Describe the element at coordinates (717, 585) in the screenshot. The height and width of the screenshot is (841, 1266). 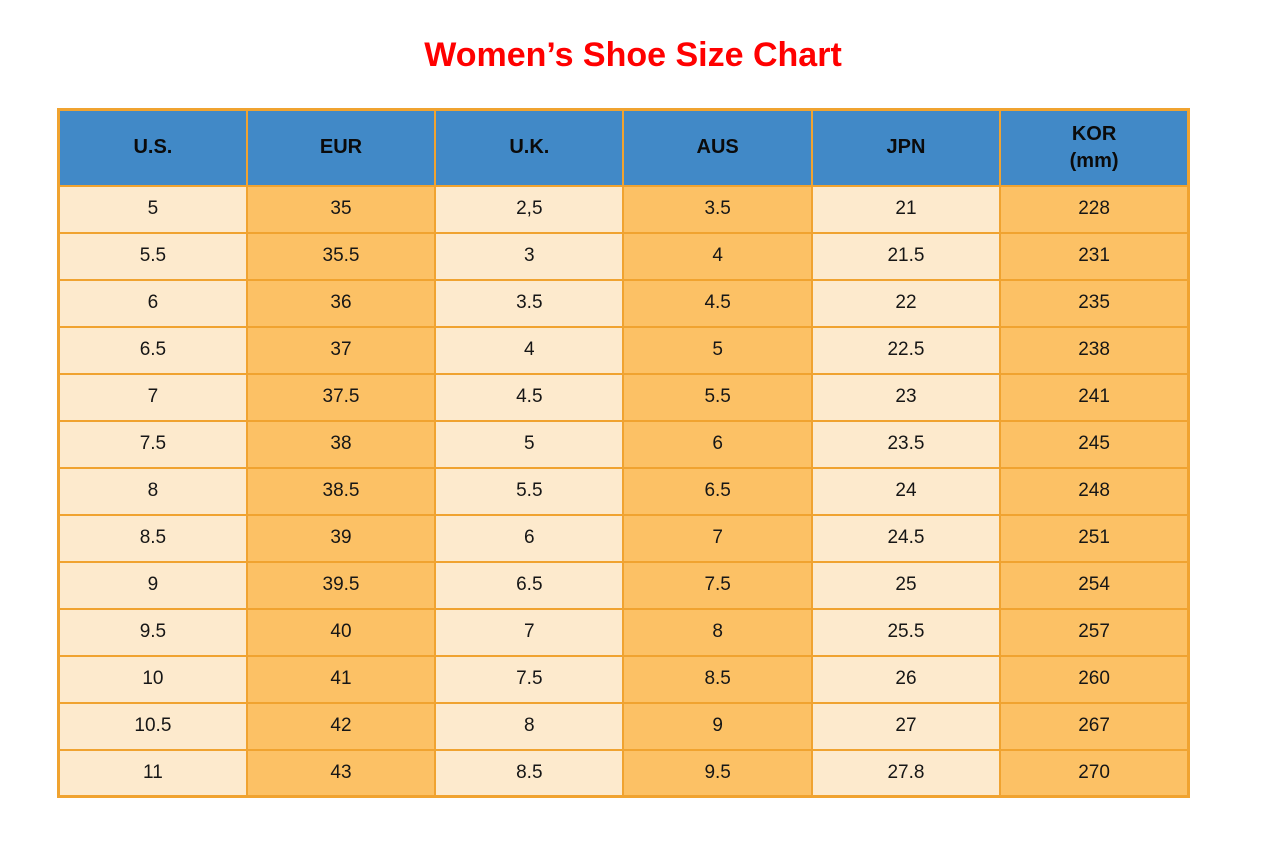
I see `table-cell-aus: 7.5` at that location.